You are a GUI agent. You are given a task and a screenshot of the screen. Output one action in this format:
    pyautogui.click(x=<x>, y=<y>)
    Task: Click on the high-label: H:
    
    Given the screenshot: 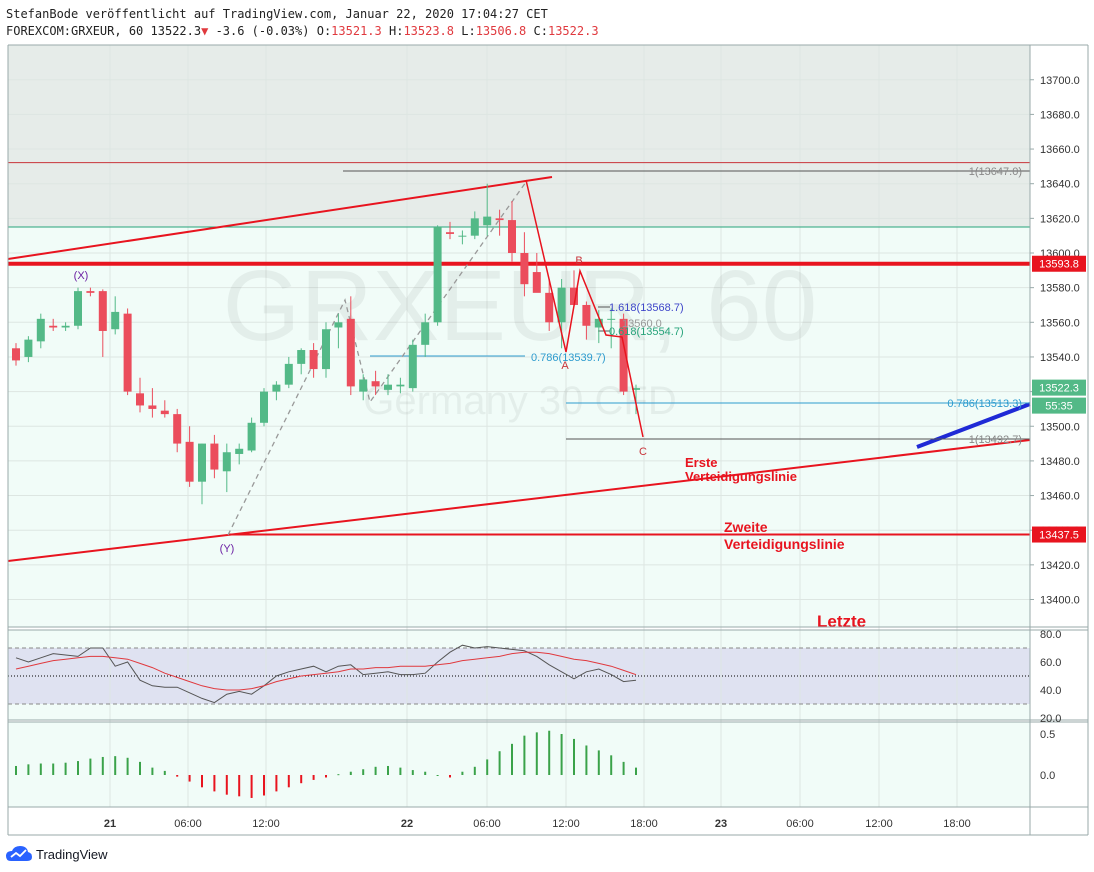 What is the action you would take?
    pyautogui.click(x=396, y=31)
    